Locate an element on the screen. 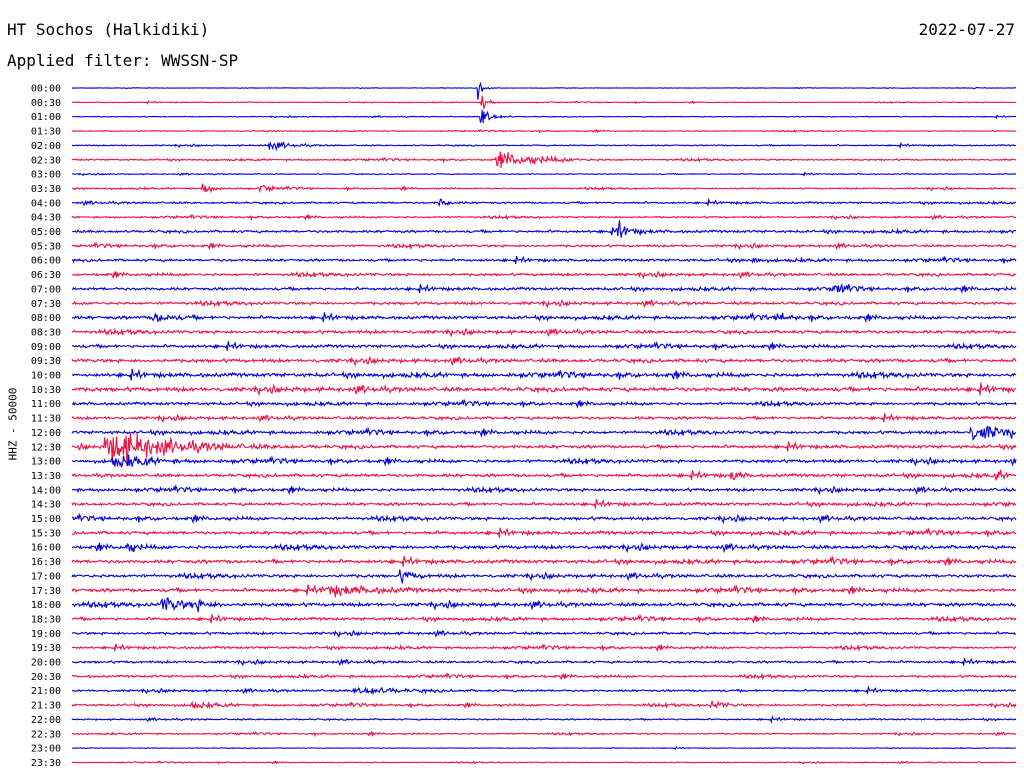 The height and width of the screenshot is (780, 1024). time-label: 22:00 is located at coordinates (46, 720).